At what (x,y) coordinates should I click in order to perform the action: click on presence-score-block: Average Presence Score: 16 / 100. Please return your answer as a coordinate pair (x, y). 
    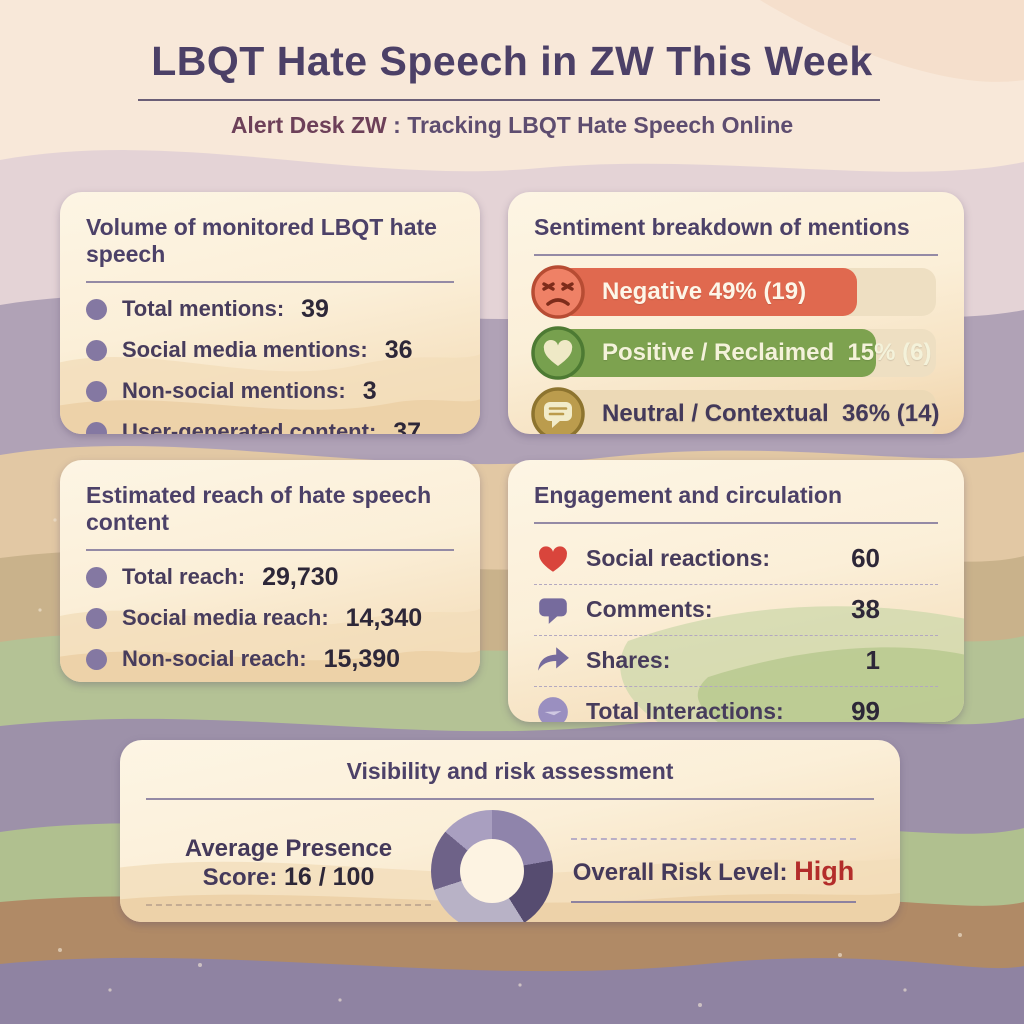
    Looking at the image, I should click on (288, 870).